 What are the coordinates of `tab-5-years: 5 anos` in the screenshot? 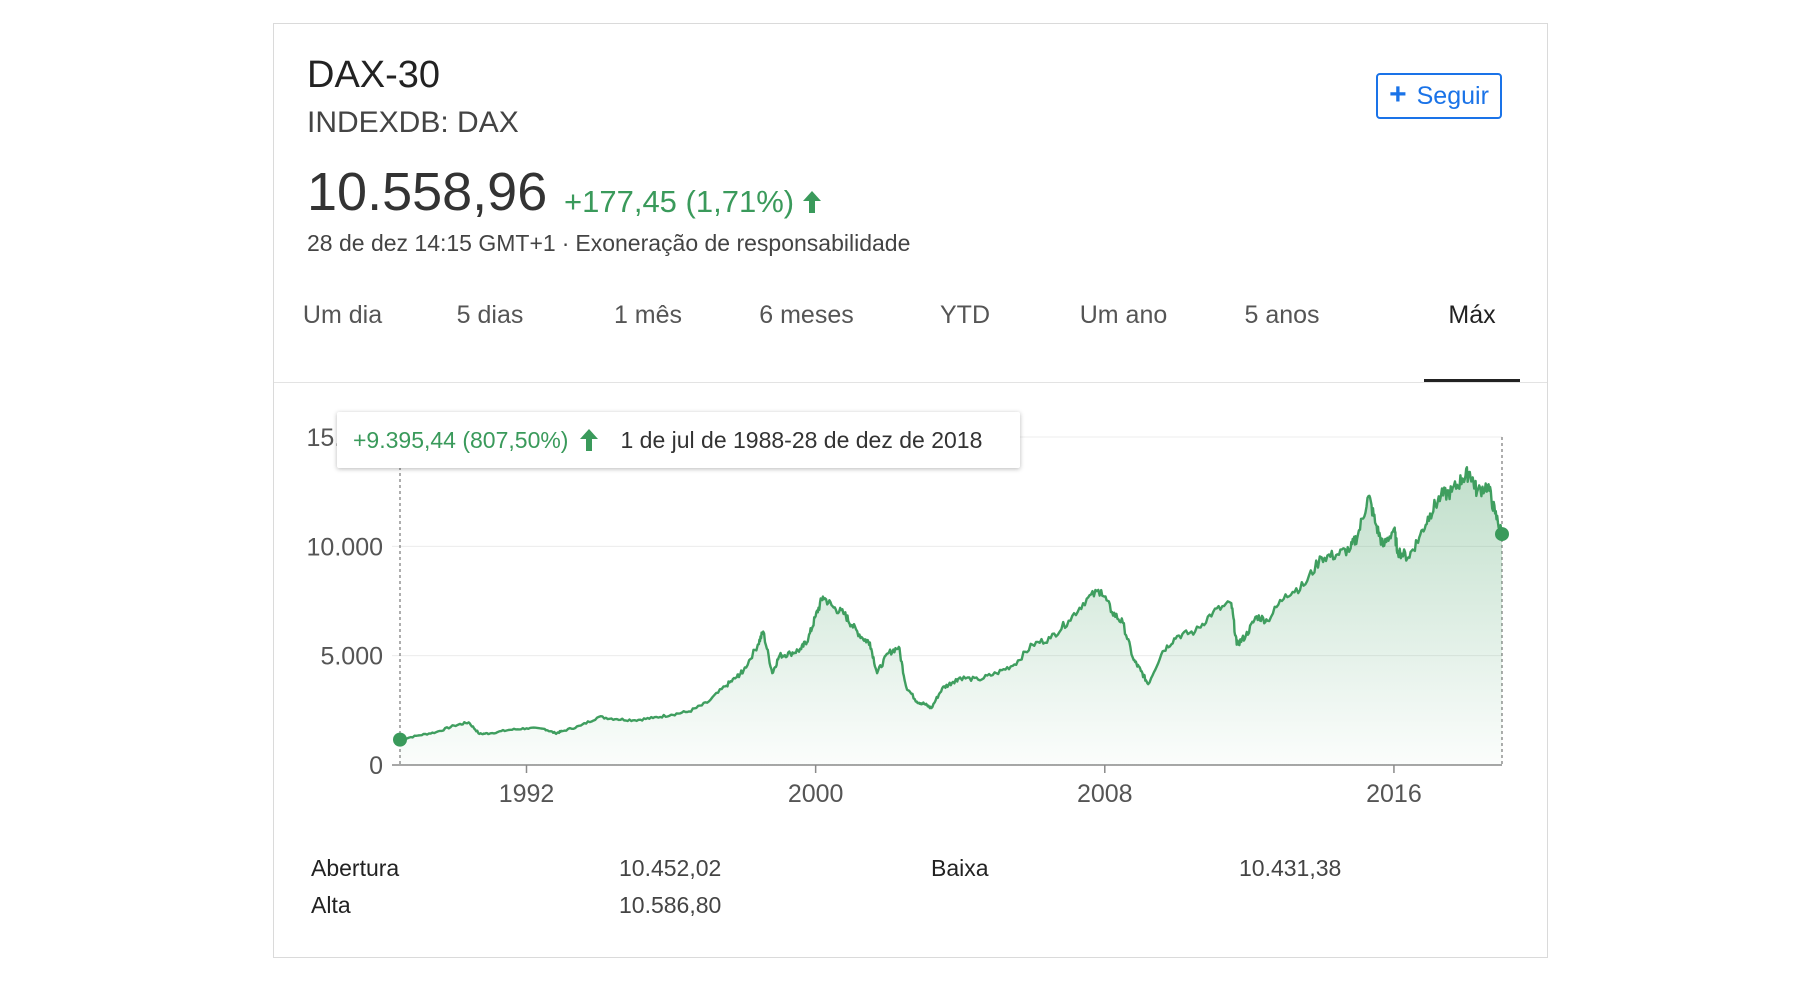 It's located at (1282, 315).